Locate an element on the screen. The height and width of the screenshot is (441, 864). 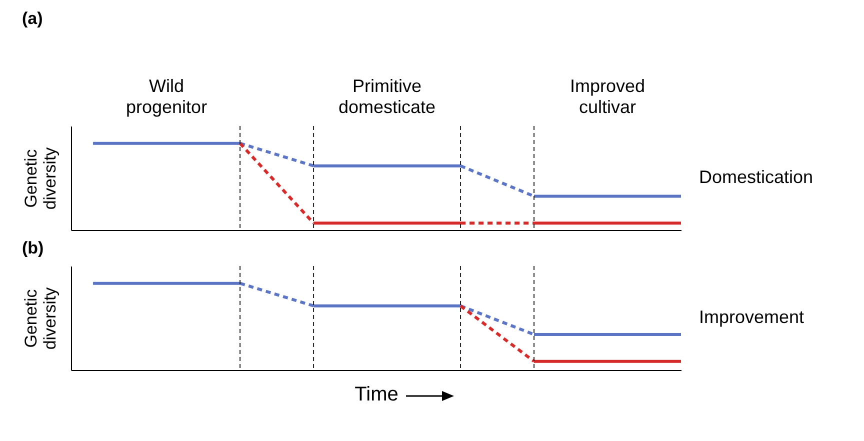
chart-title: (a) is located at coordinates (32, 18).